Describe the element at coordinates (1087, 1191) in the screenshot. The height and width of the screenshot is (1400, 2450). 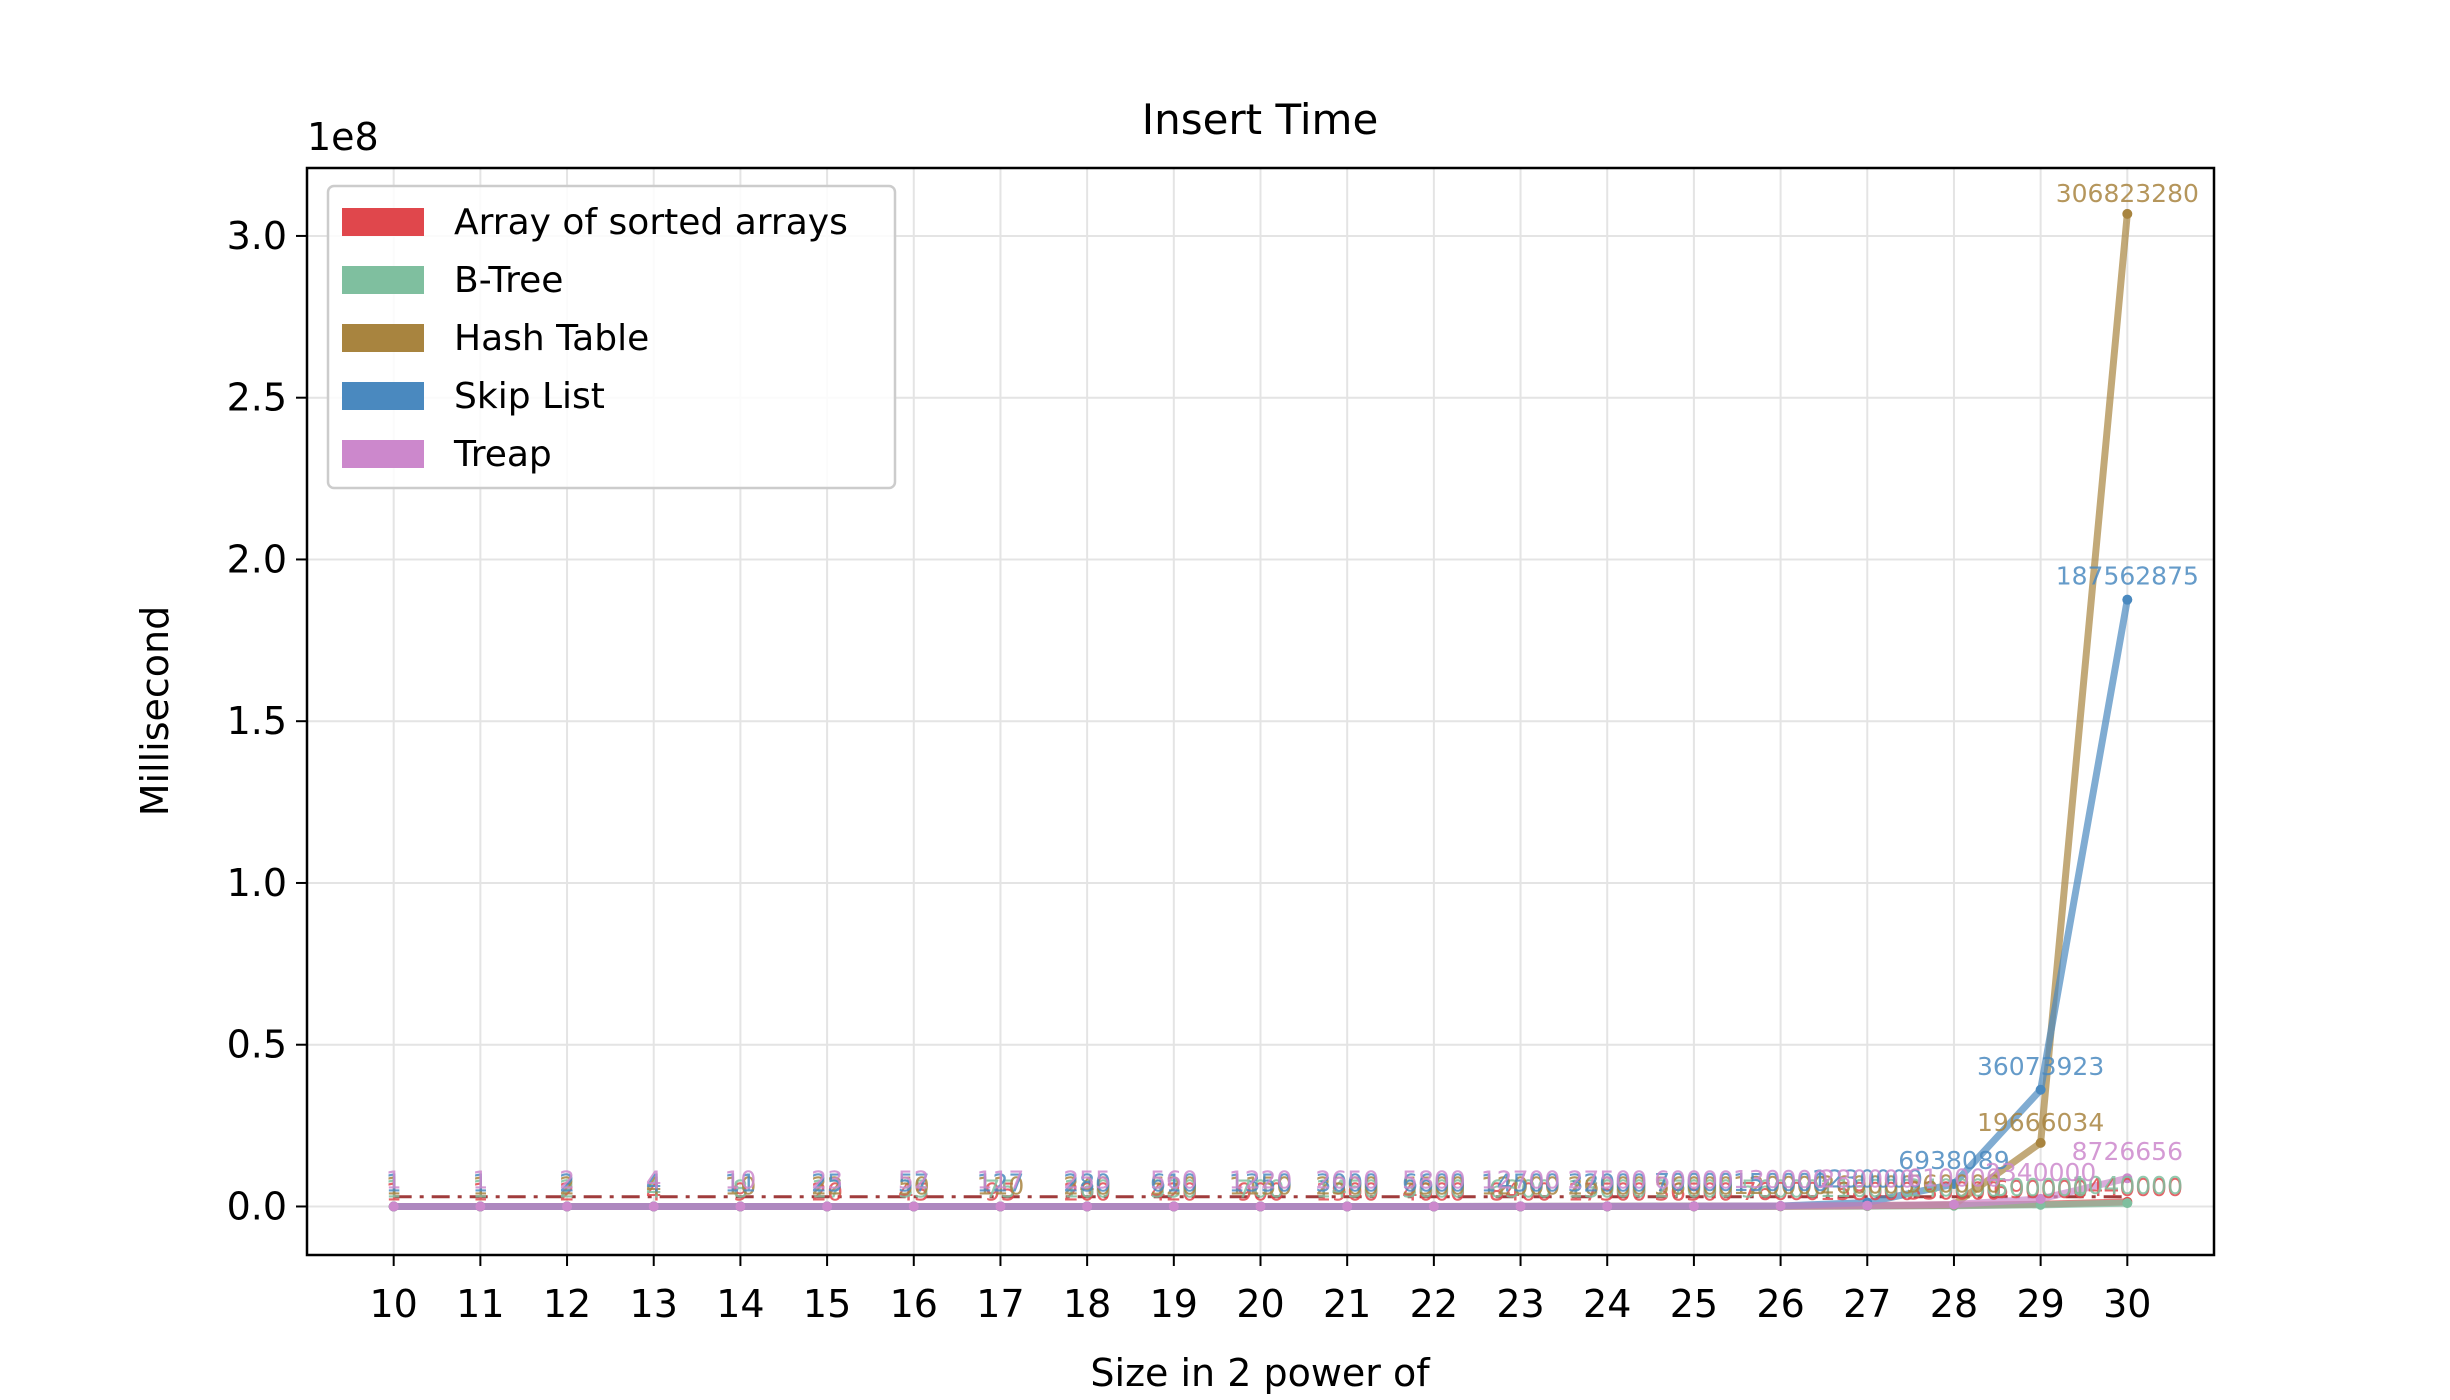
I see `data-label: 200` at that location.